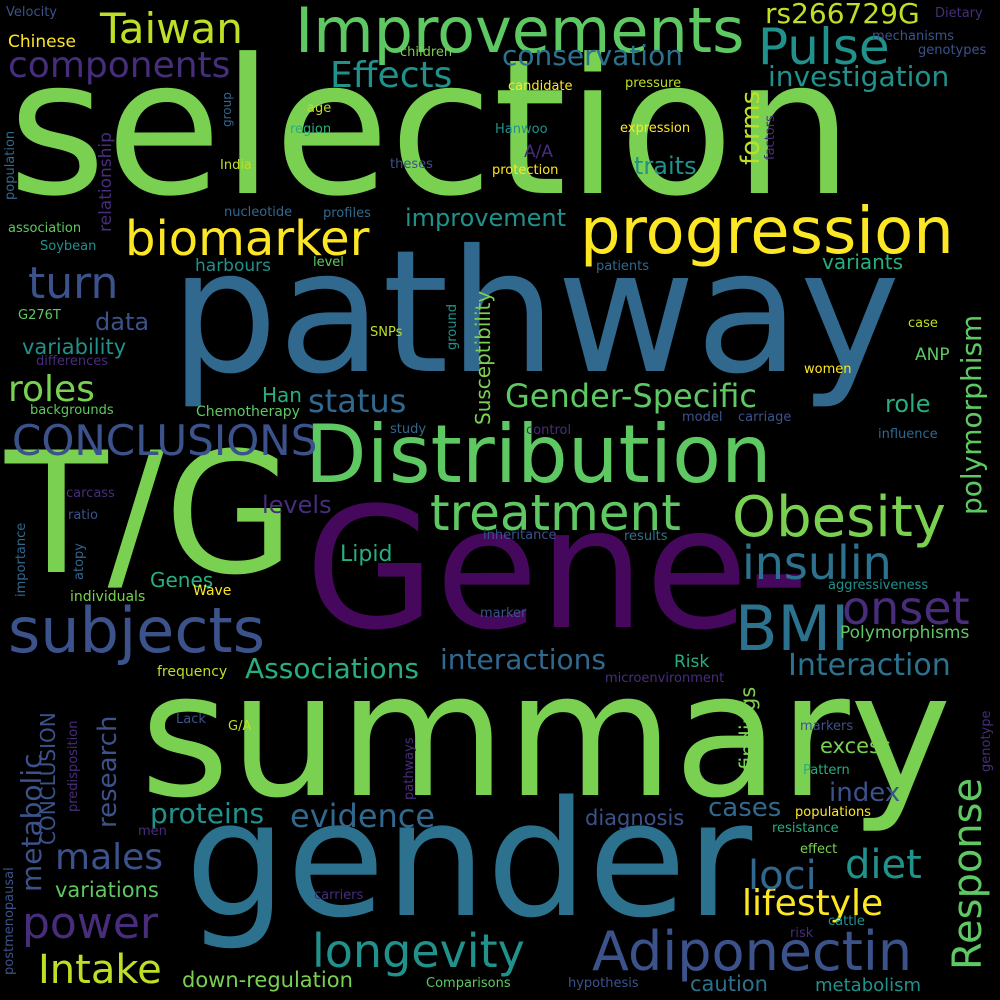 This screenshot has width=1000, height=1000. I want to click on word: CONCLUSIONS, so click(165, 440).